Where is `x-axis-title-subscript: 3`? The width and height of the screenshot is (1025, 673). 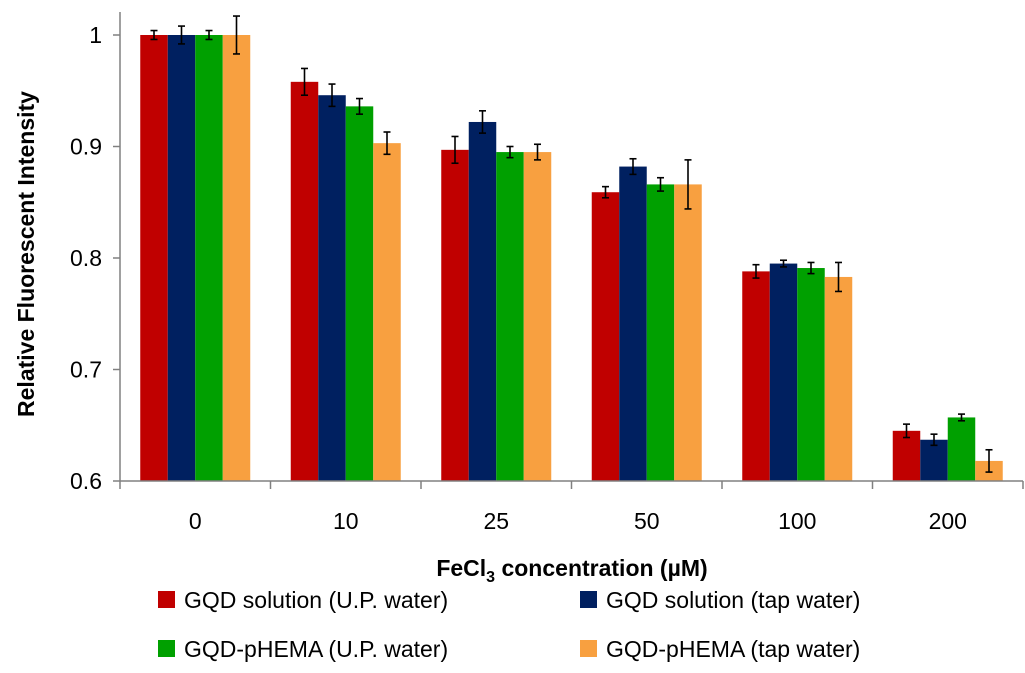 x-axis-title-subscript: 3 is located at coordinates (490, 577).